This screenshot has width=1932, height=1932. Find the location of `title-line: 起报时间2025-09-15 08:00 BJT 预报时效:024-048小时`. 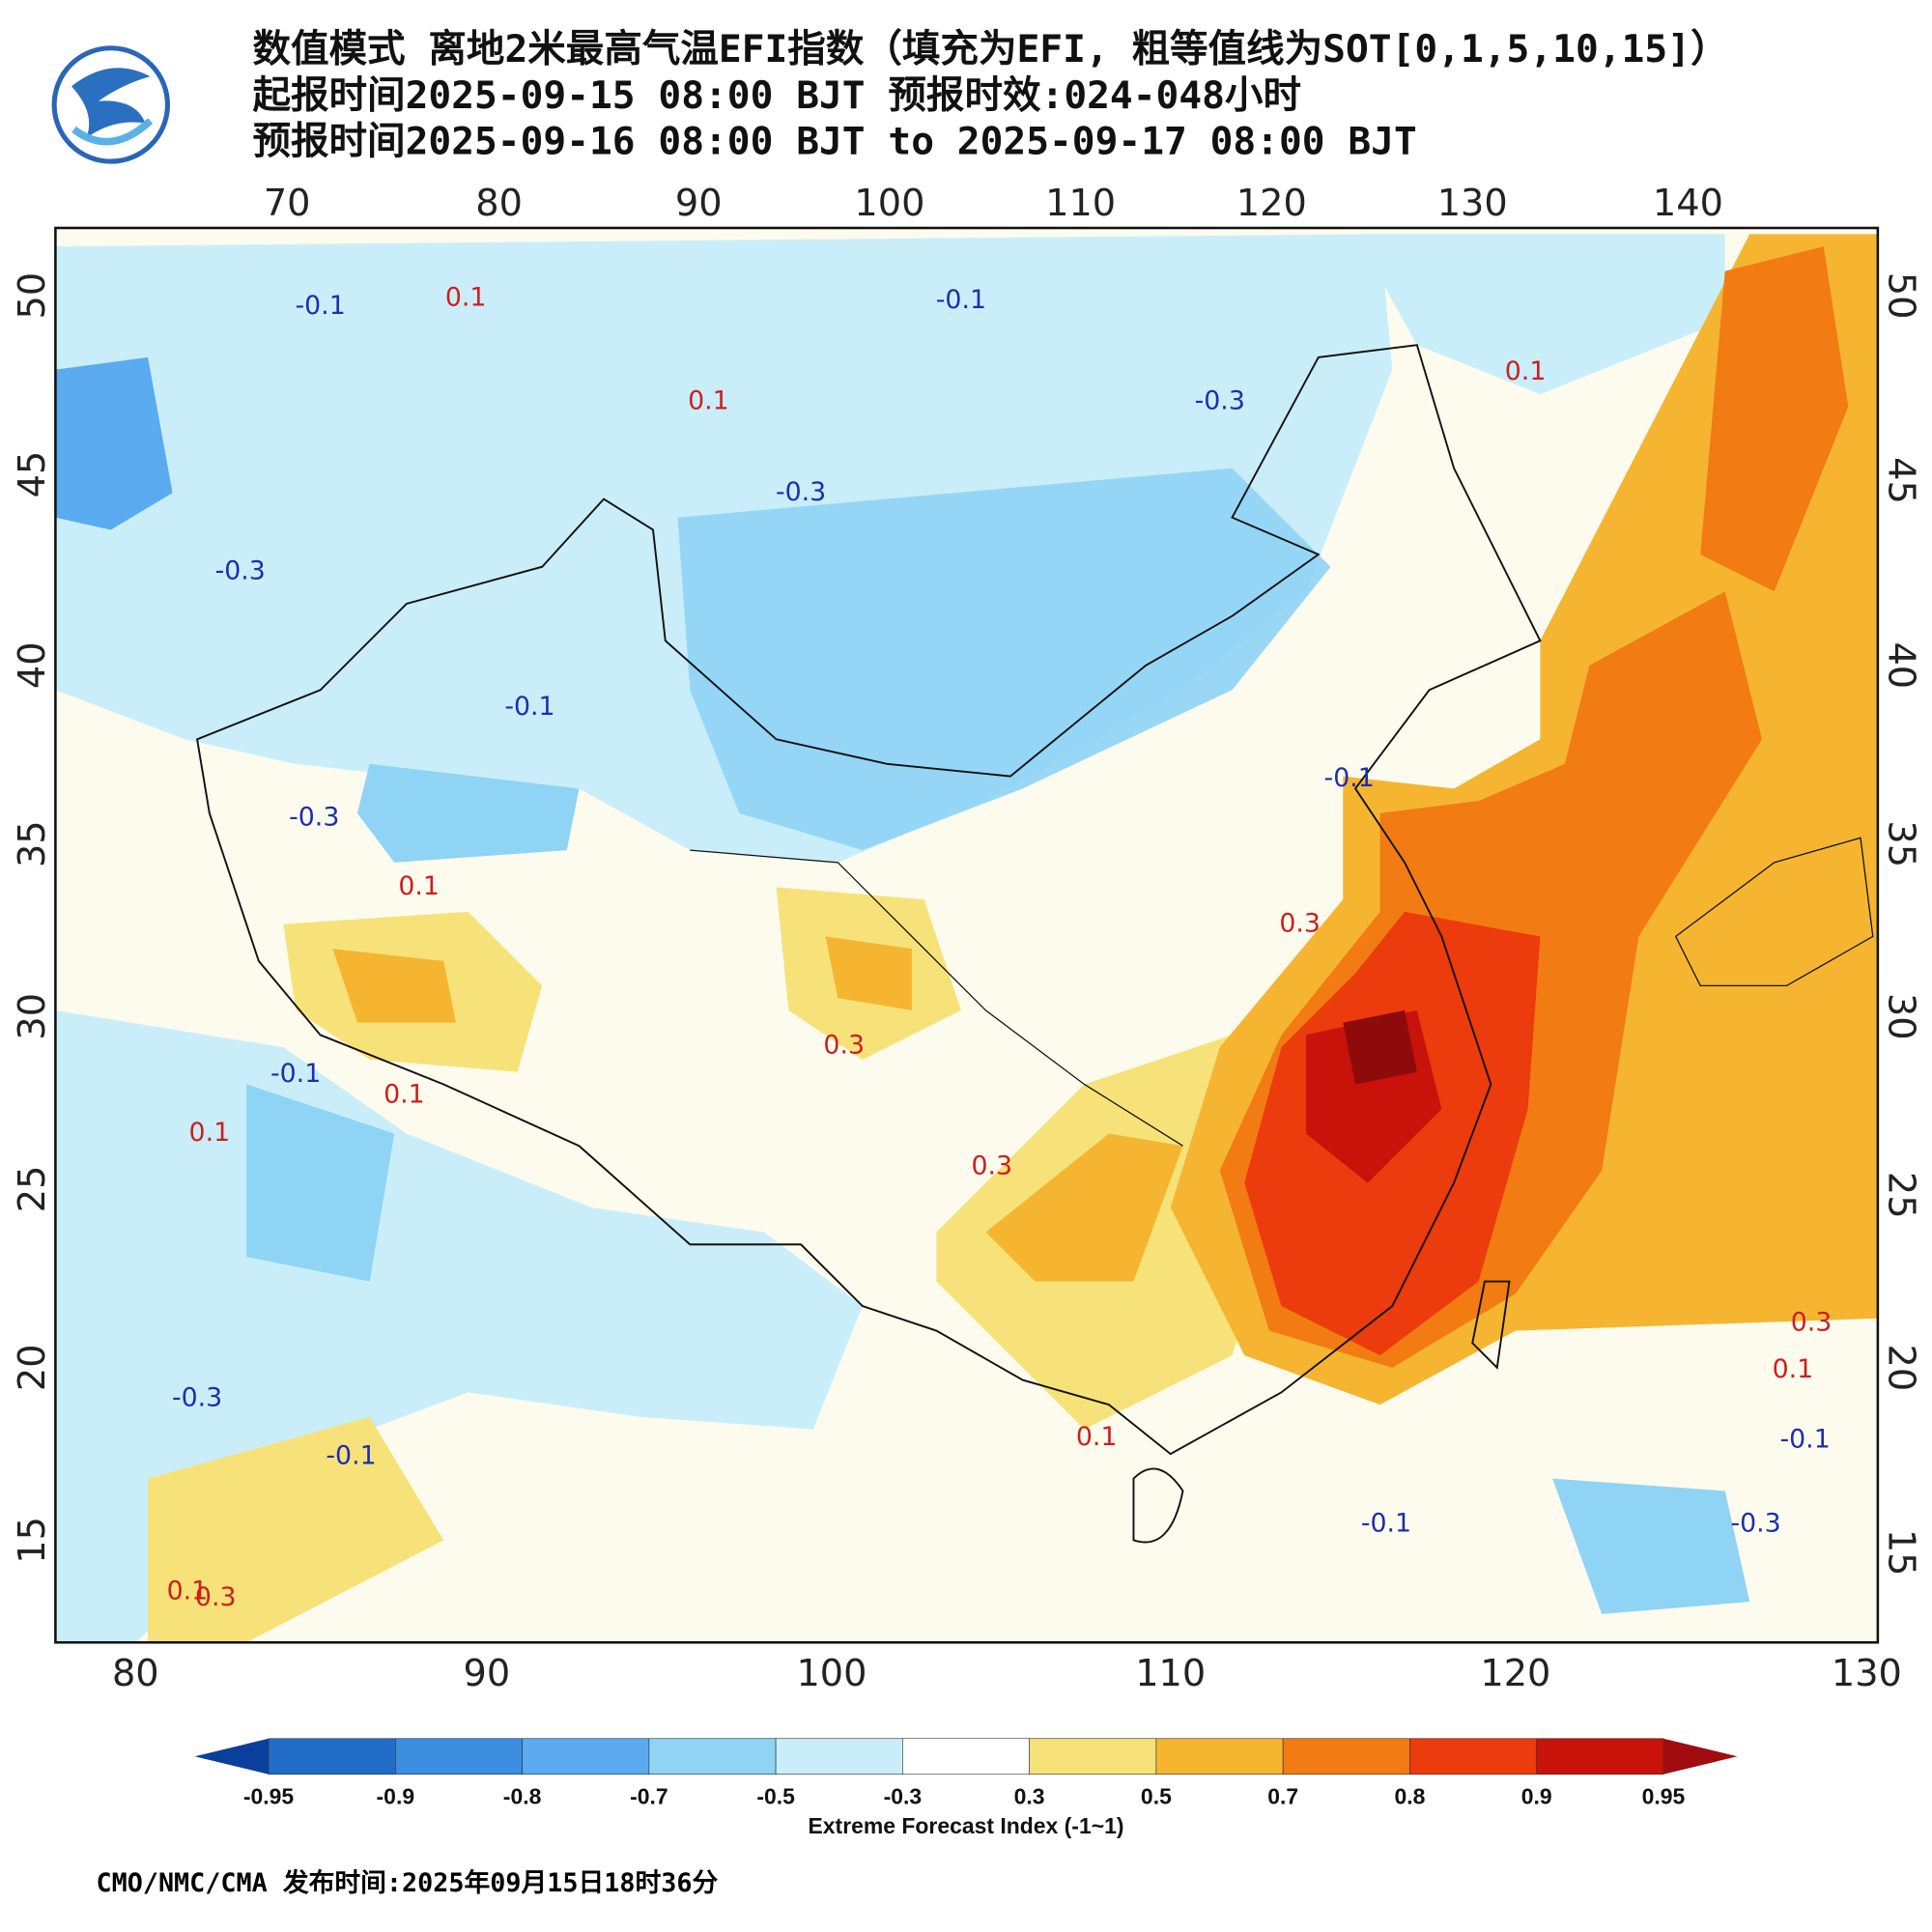

title-line: 起报时间2025-09-15 08:00 BJT 预报时效:024-048小时 is located at coordinates (776, 95).